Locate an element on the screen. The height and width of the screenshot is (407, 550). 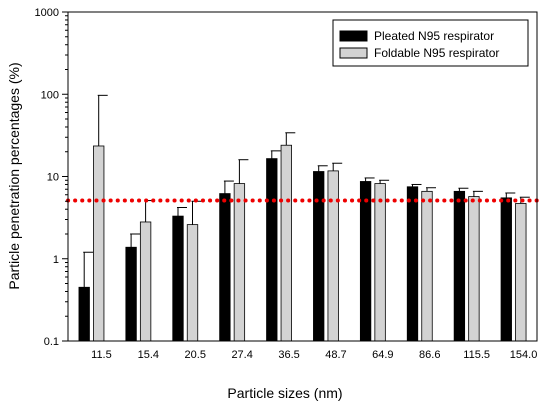
x-tick-label: 154.0 is located at coordinates (524, 355).